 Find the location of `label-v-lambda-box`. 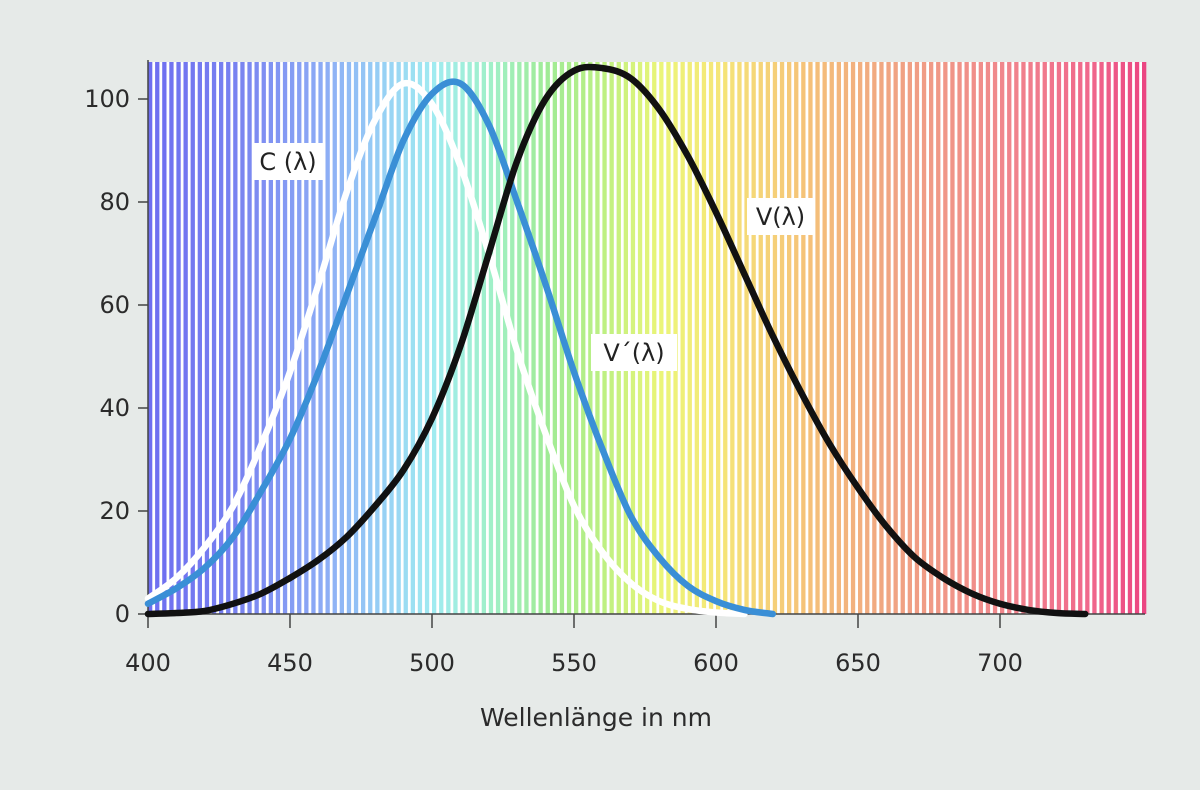

label-v-lambda-box is located at coordinates (780, 216).